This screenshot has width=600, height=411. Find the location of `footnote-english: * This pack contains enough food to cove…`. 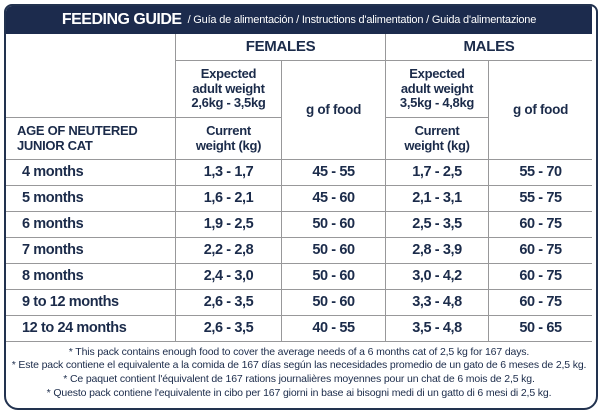

footnote-english: * This pack contains enough food to cove… is located at coordinates (299, 351).